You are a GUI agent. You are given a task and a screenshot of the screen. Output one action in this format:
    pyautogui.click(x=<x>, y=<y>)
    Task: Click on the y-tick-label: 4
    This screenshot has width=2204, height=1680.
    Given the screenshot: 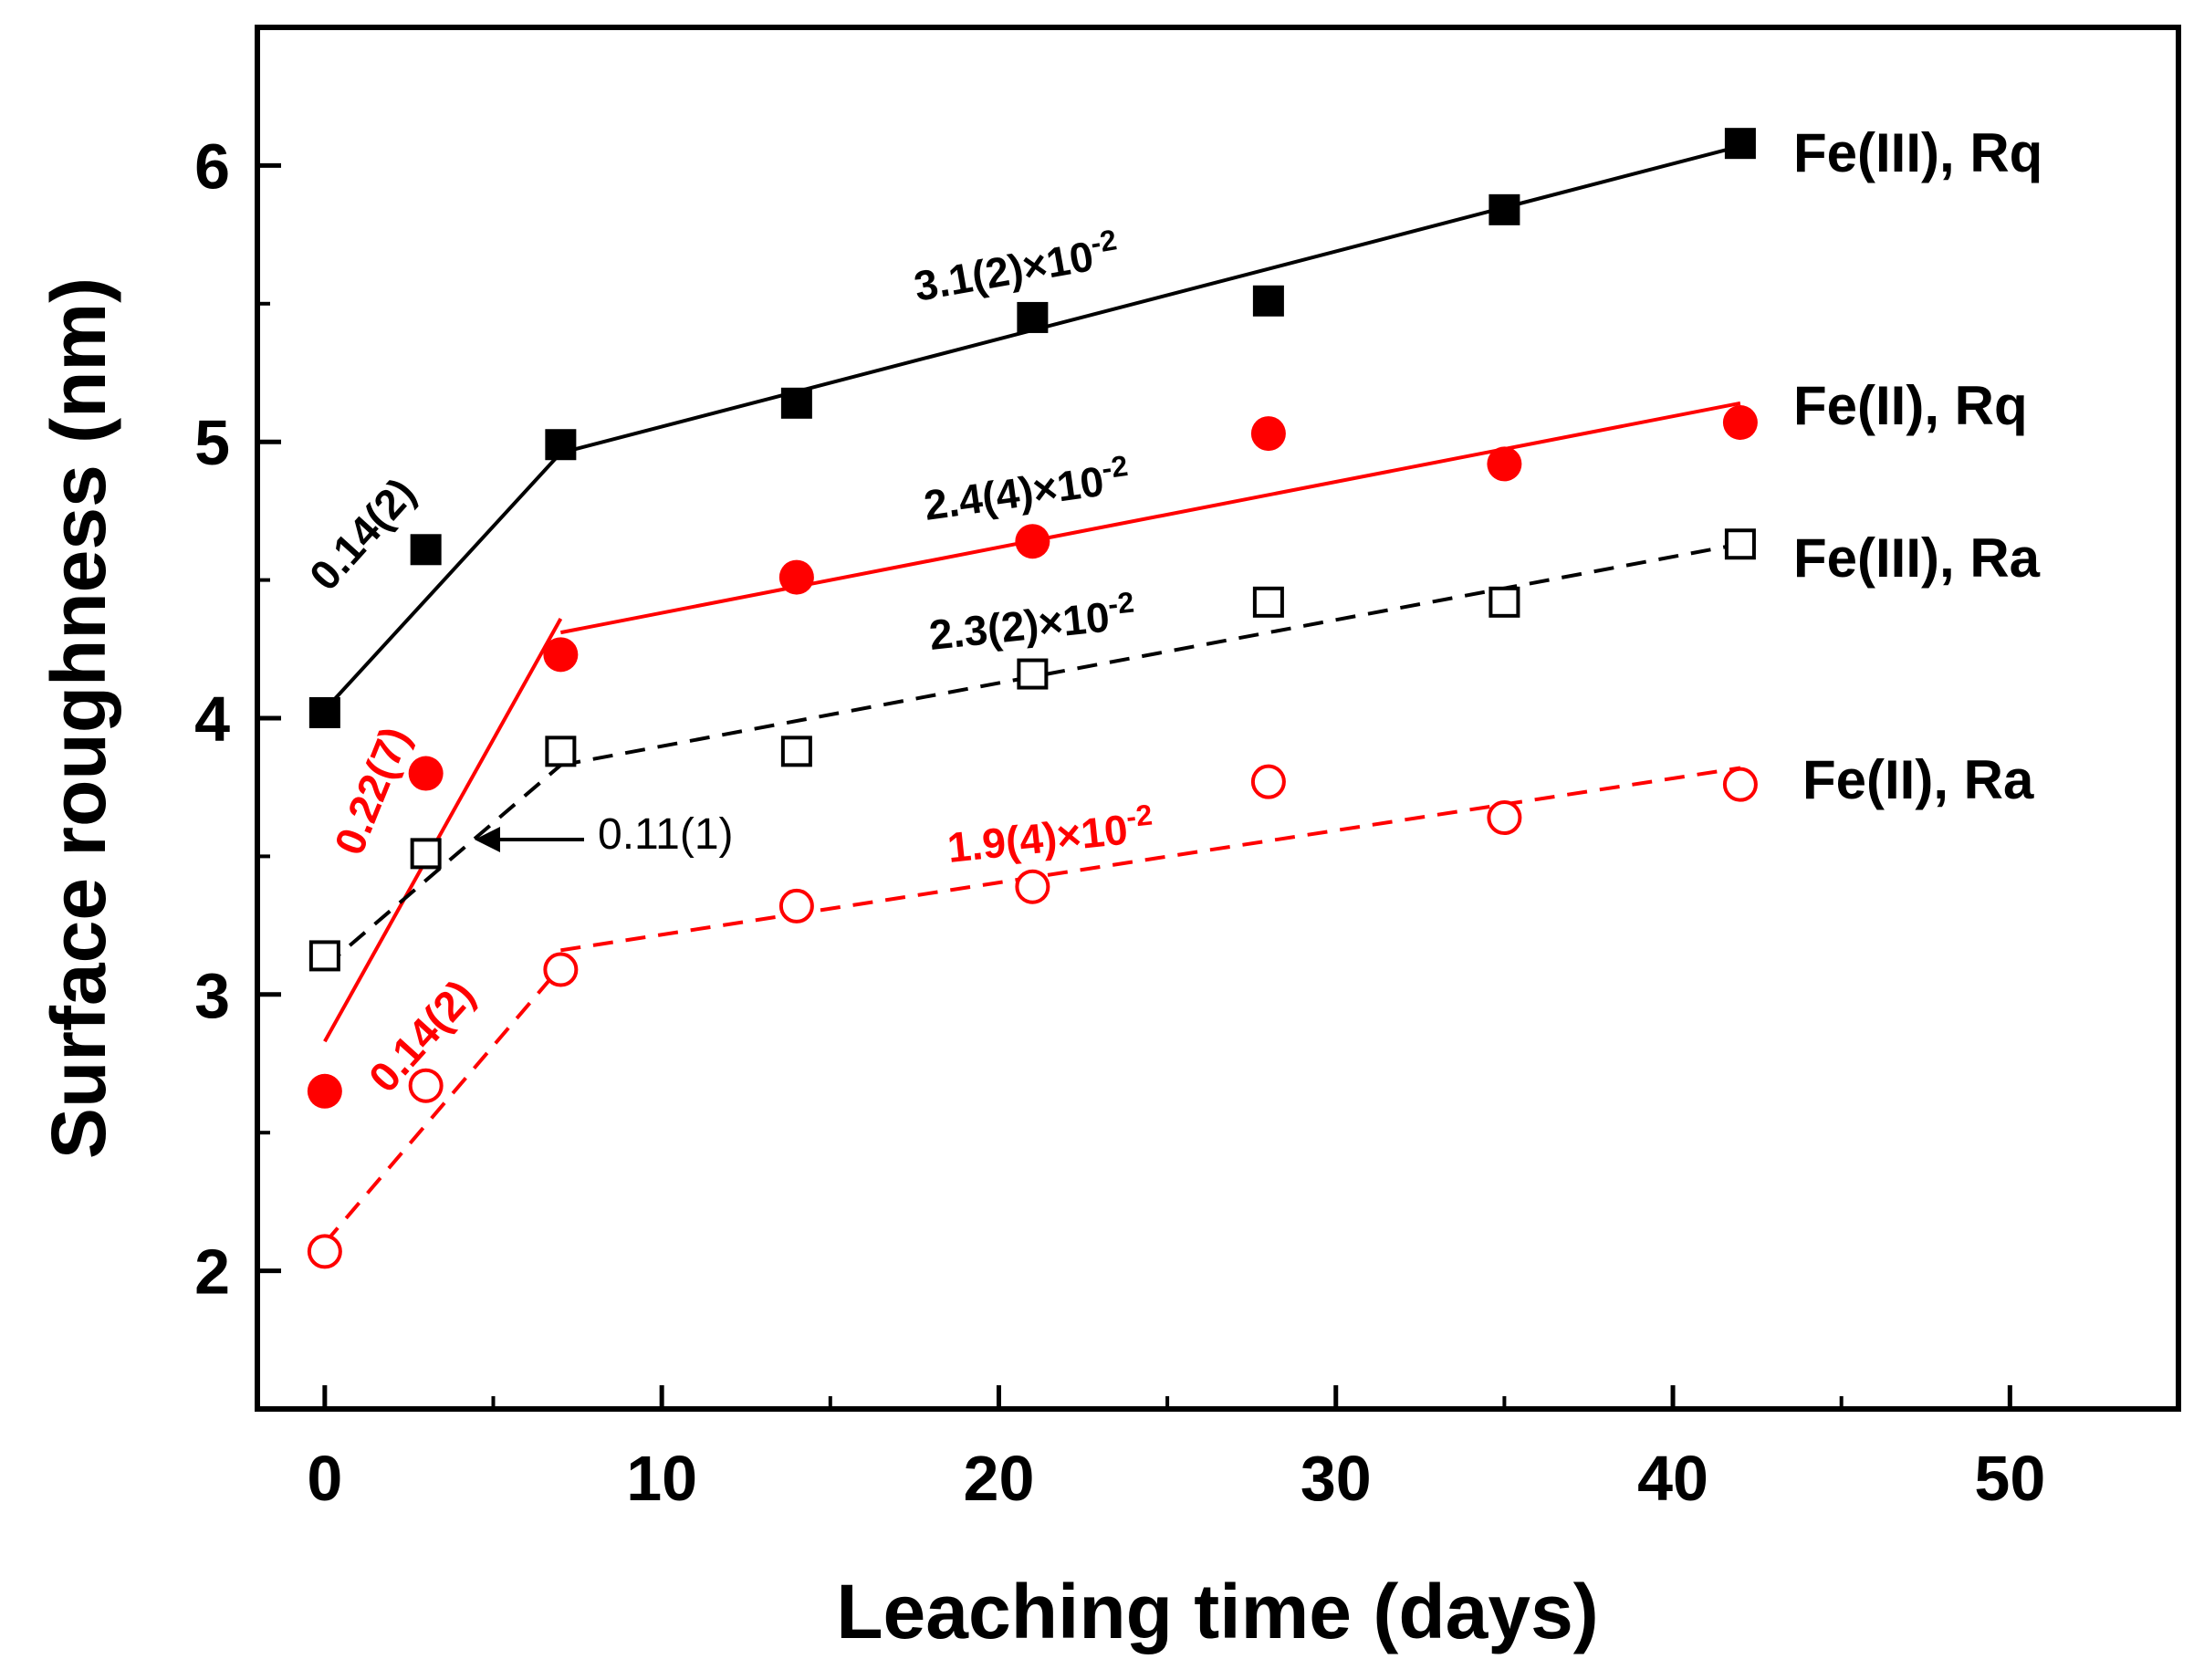 What is the action you would take?
    pyautogui.click(x=212, y=719)
    